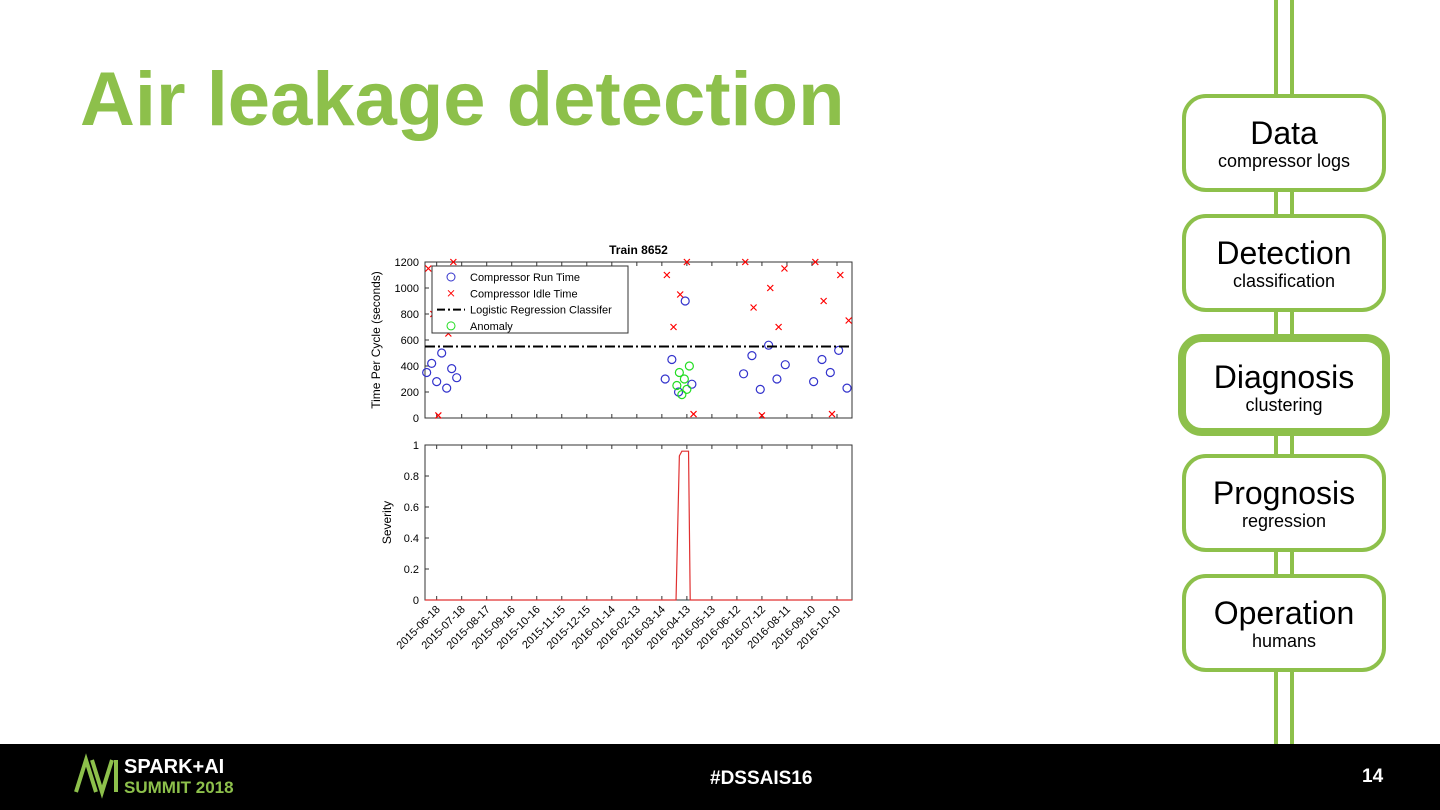 Image resolution: width=1440 pixels, height=810 pixels. What do you see at coordinates (410, 315) in the screenshot?
I see `y-tick-label: 800` at bounding box center [410, 315].